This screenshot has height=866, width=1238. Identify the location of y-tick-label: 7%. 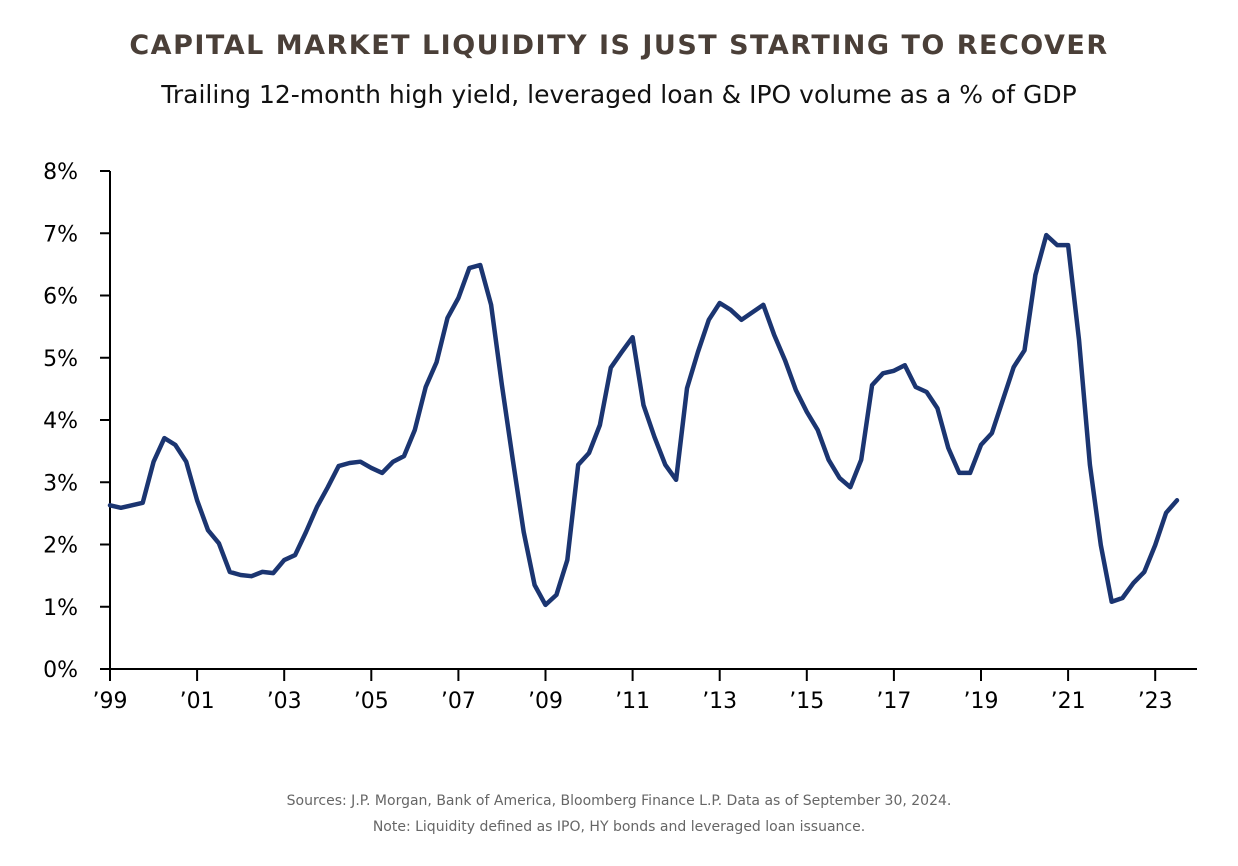
(60, 234).